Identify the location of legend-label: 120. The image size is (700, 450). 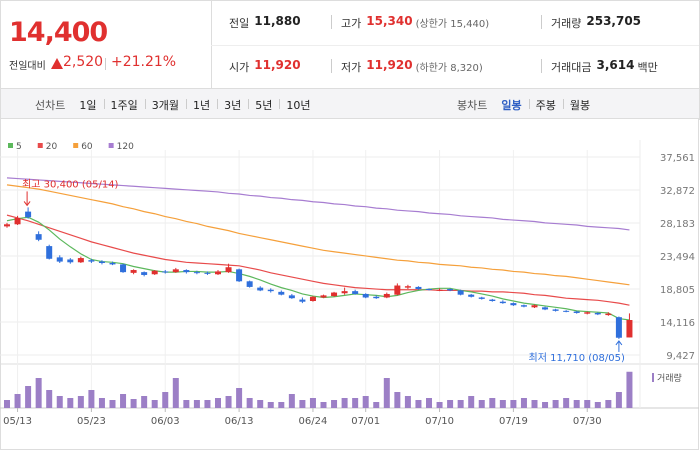
(125, 147).